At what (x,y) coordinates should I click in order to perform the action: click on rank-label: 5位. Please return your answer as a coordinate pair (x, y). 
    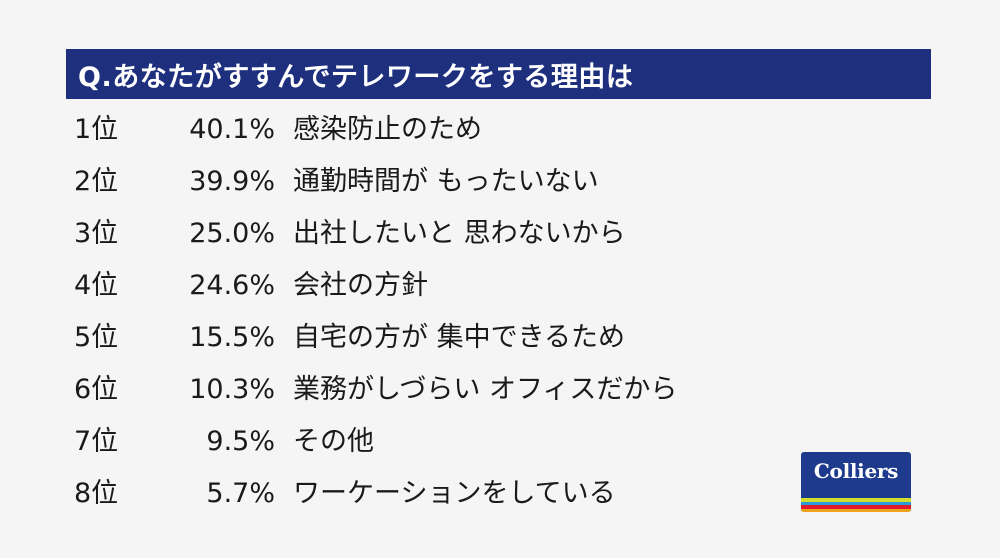
    Looking at the image, I should click on (96, 337).